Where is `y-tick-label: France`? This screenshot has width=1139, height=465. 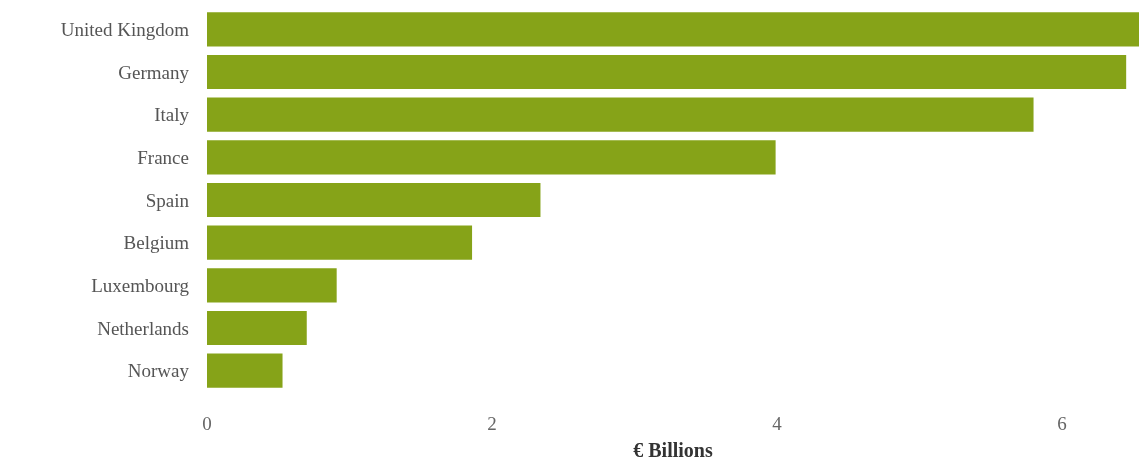
y-tick-label: France is located at coordinates (163, 157).